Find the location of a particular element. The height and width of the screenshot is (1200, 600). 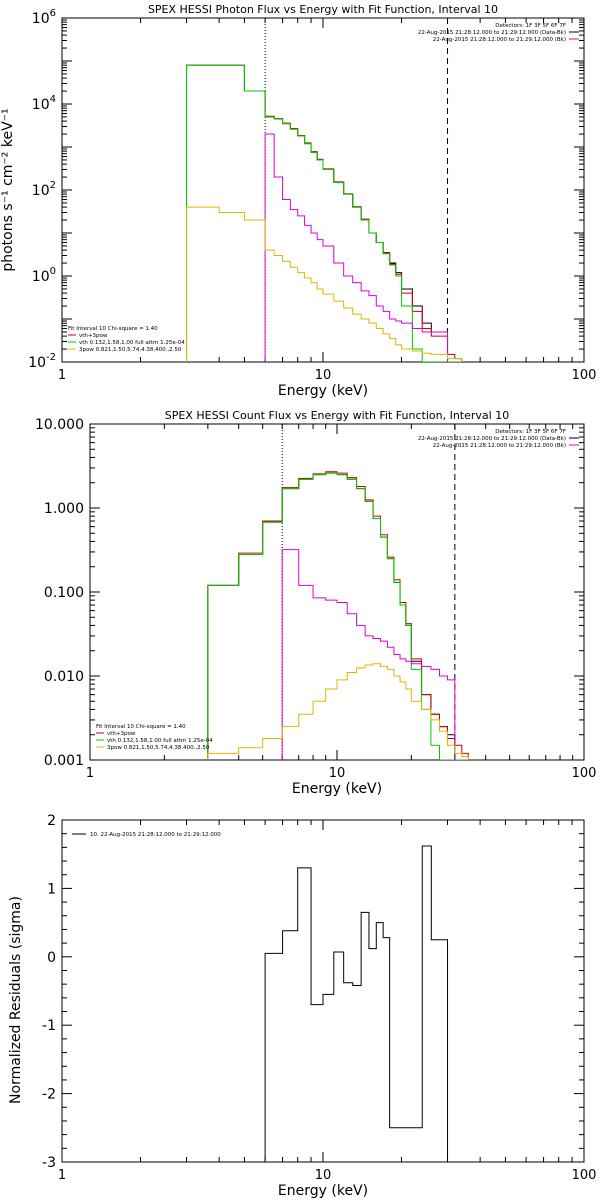

y-tick-label: -3 is located at coordinates (49, 1163).